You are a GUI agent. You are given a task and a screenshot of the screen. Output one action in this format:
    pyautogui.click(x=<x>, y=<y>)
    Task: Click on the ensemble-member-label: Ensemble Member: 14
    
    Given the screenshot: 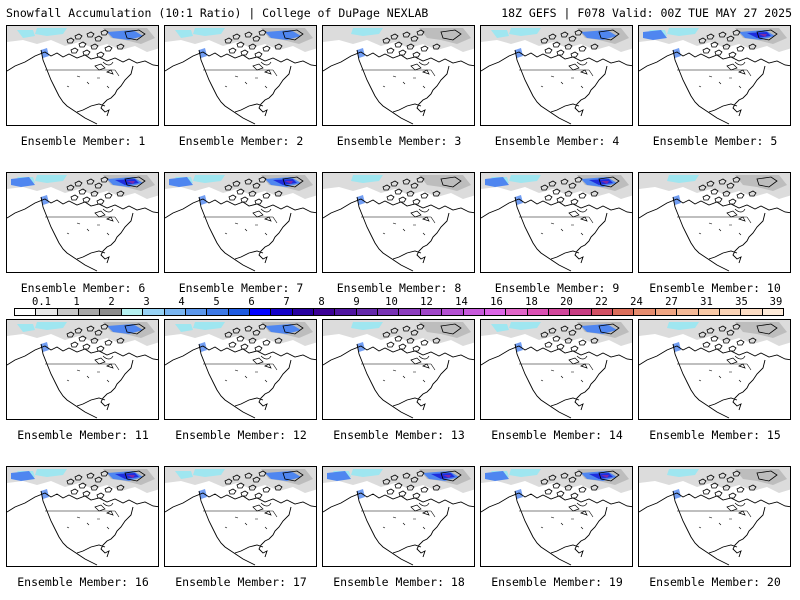 What is the action you would take?
    pyautogui.click(x=557, y=435)
    